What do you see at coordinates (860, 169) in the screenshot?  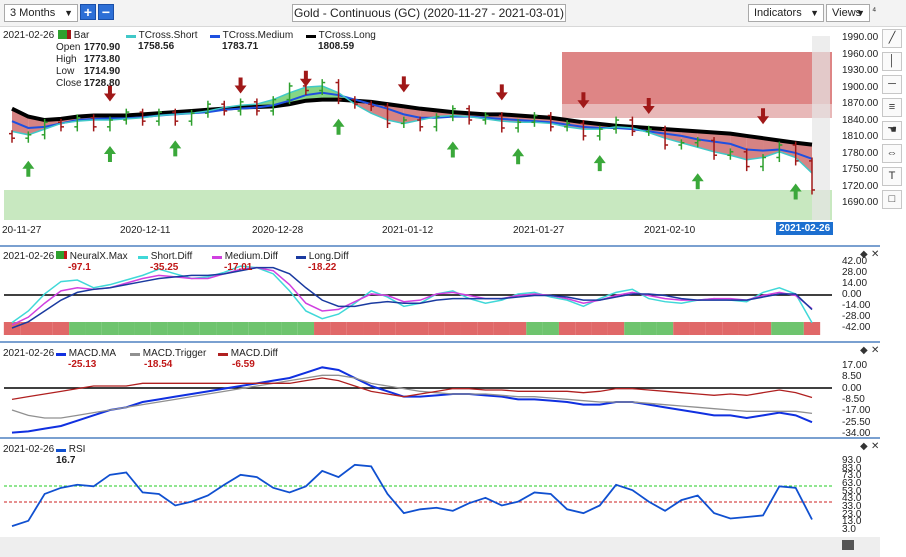 I see `price-y-tick: 1750.00` at bounding box center [860, 169].